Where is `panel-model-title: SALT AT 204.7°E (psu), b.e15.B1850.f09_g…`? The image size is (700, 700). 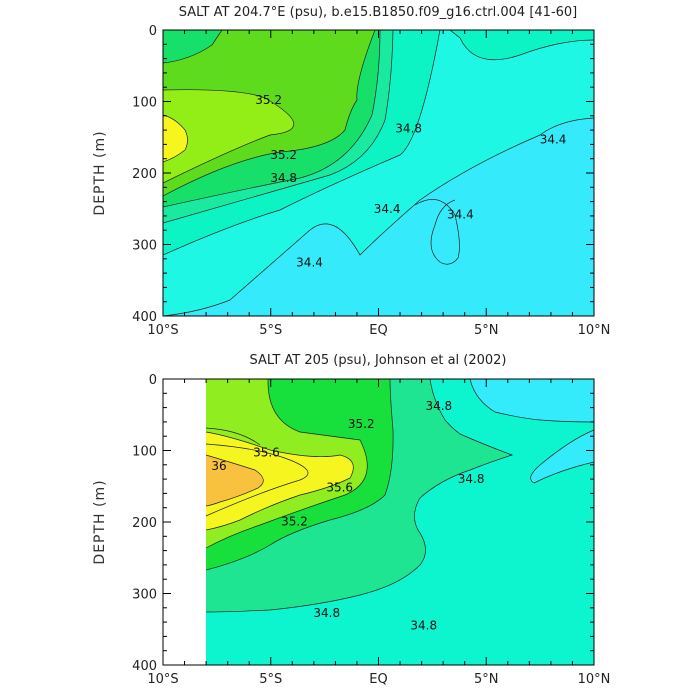 panel-model-title: SALT AT 204.7°E (psu), b.e15.B1850.f09_g… is located at coordinates (378, 12).